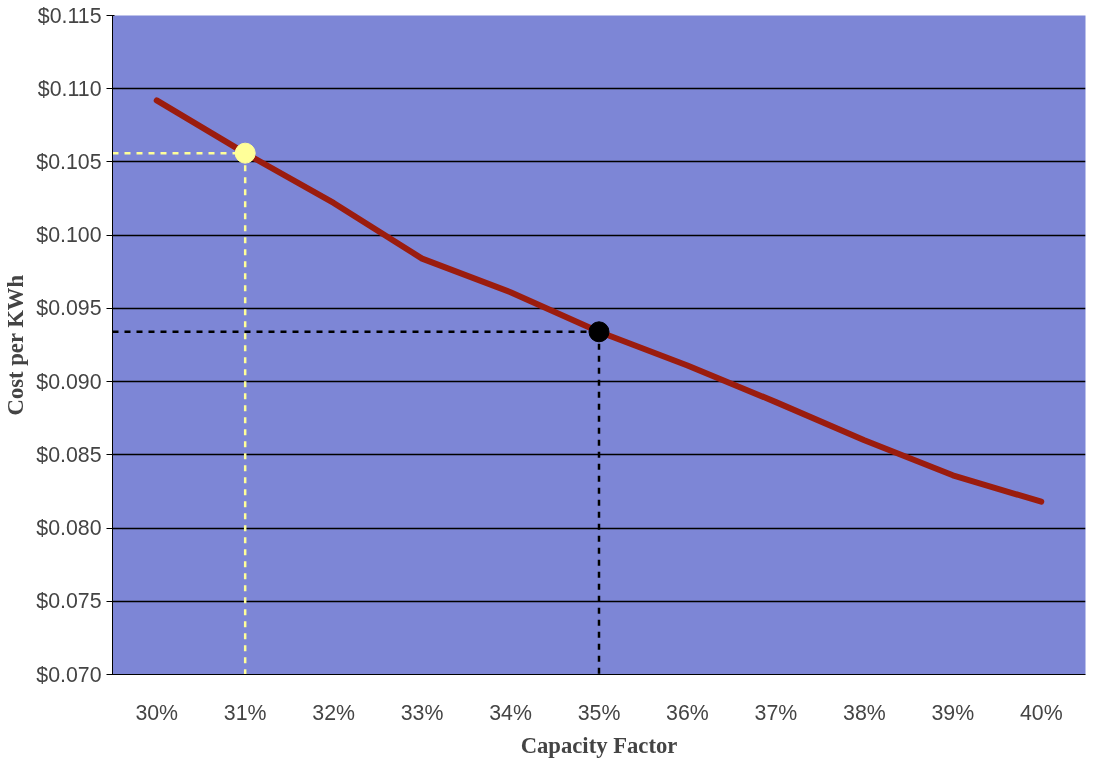 The image size is (1111, 769). I want to click on y-tick-label: $0.080, so click(69, 528).